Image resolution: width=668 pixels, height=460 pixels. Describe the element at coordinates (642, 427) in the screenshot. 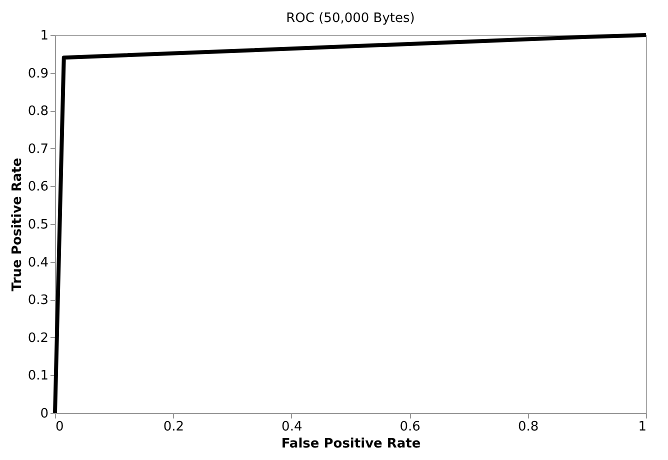

I see `x-tick-label: 1` at that location.